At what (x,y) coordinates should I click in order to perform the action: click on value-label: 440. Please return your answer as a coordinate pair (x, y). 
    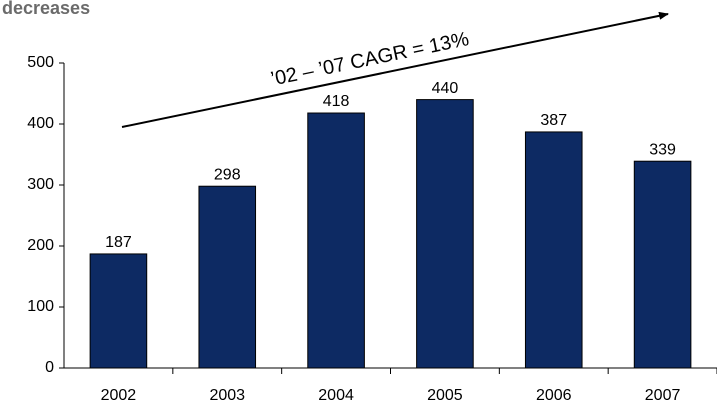
    Looking at the image, I should click on (445, 88).